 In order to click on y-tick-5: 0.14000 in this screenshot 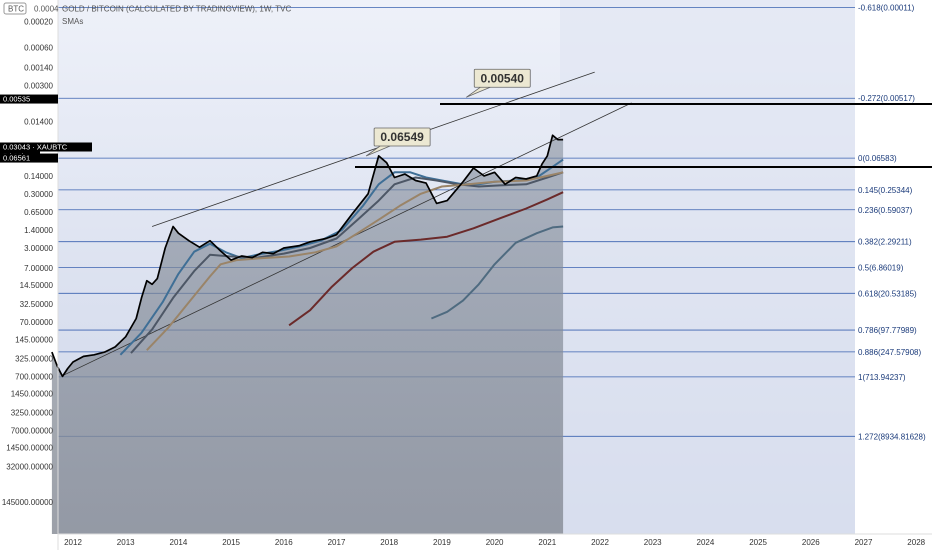, I will do `click(38, 176)`.